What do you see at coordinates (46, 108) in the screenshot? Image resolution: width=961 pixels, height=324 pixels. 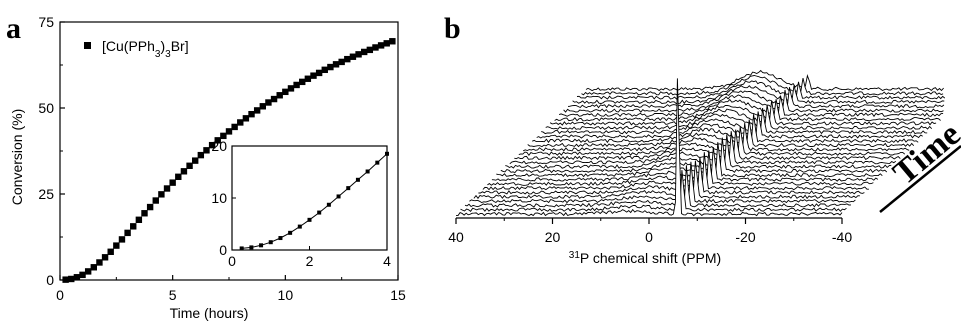 I see `y-tick-label-a: 50` at bounding box center [46, 108].